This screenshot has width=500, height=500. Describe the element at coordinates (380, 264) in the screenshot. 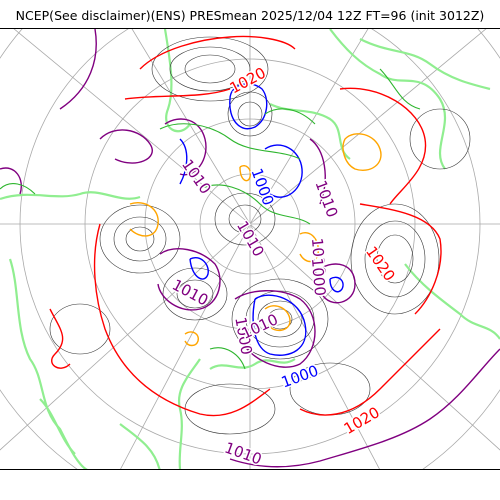

I see `contour-label: 1020` at that location.